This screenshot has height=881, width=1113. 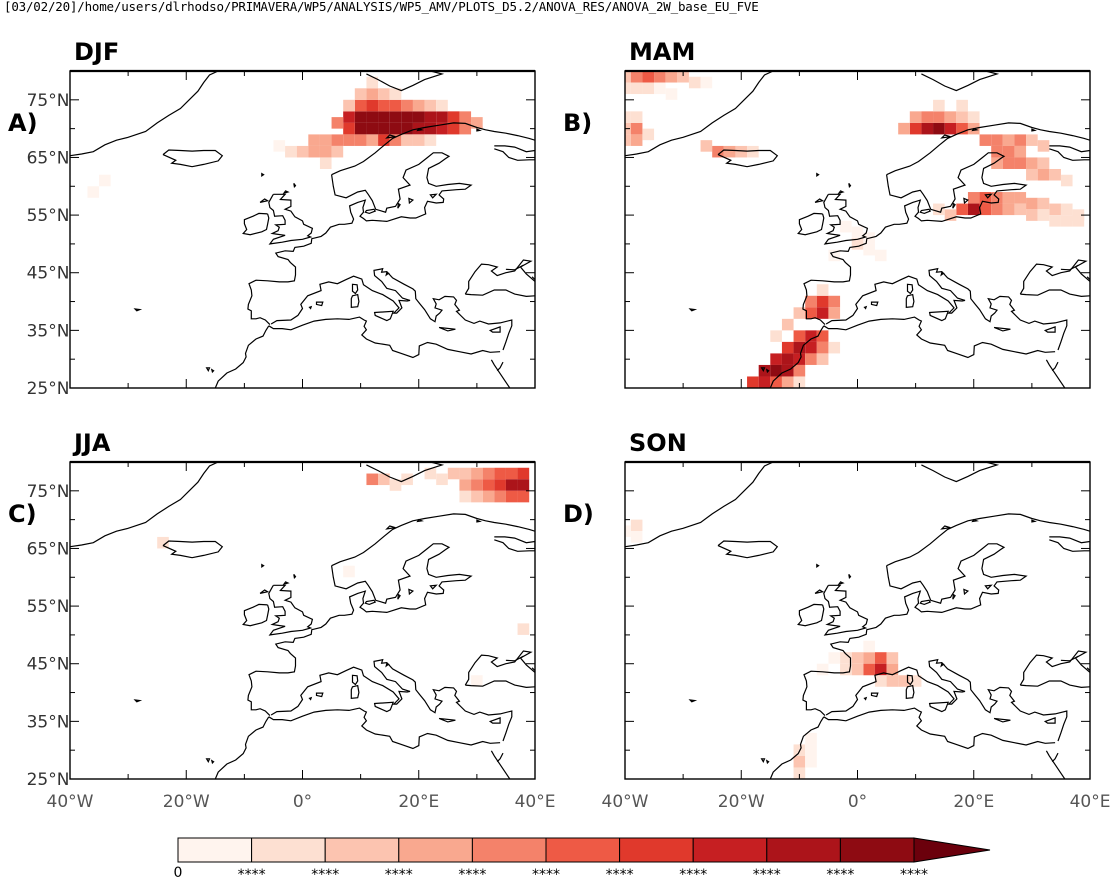 I want to click on lat-tick-label: 75°N, so click(x=48, y=492).